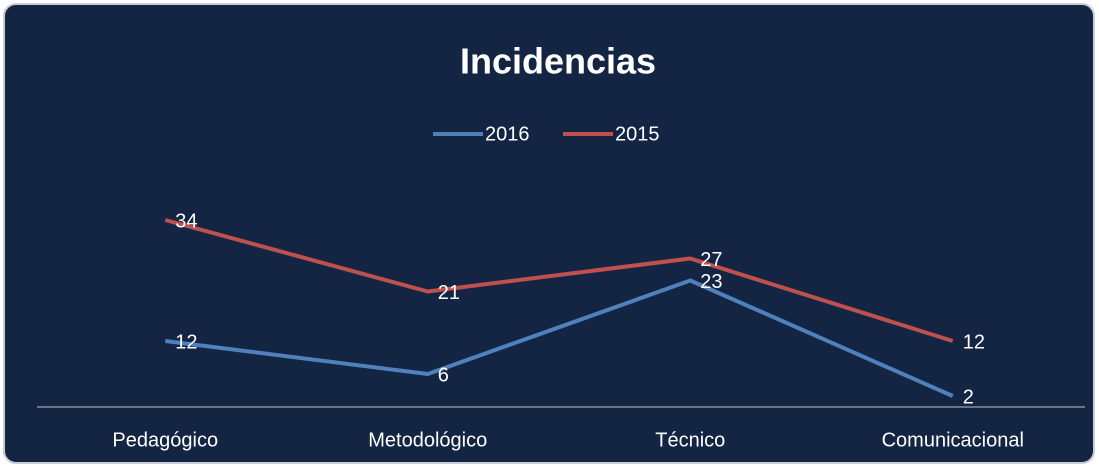  I want to click on data-label: 23, so click(711, 282).